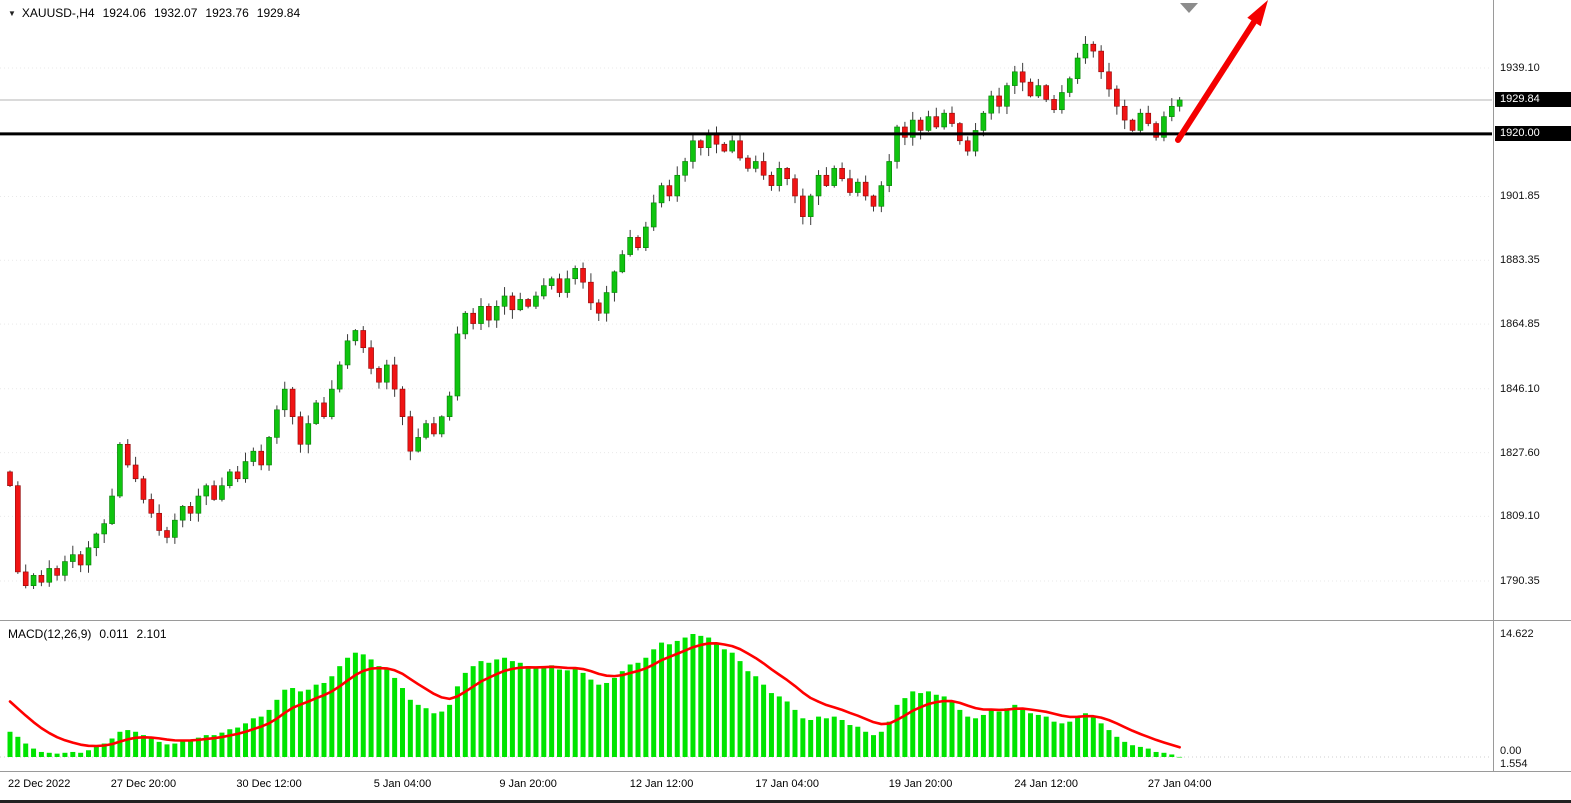 This screenshot has height=803, width=1571. Describe the element at coordinates (1520, 324) in the screenshot. I see `price-axis-label: 1864.85` at that location.